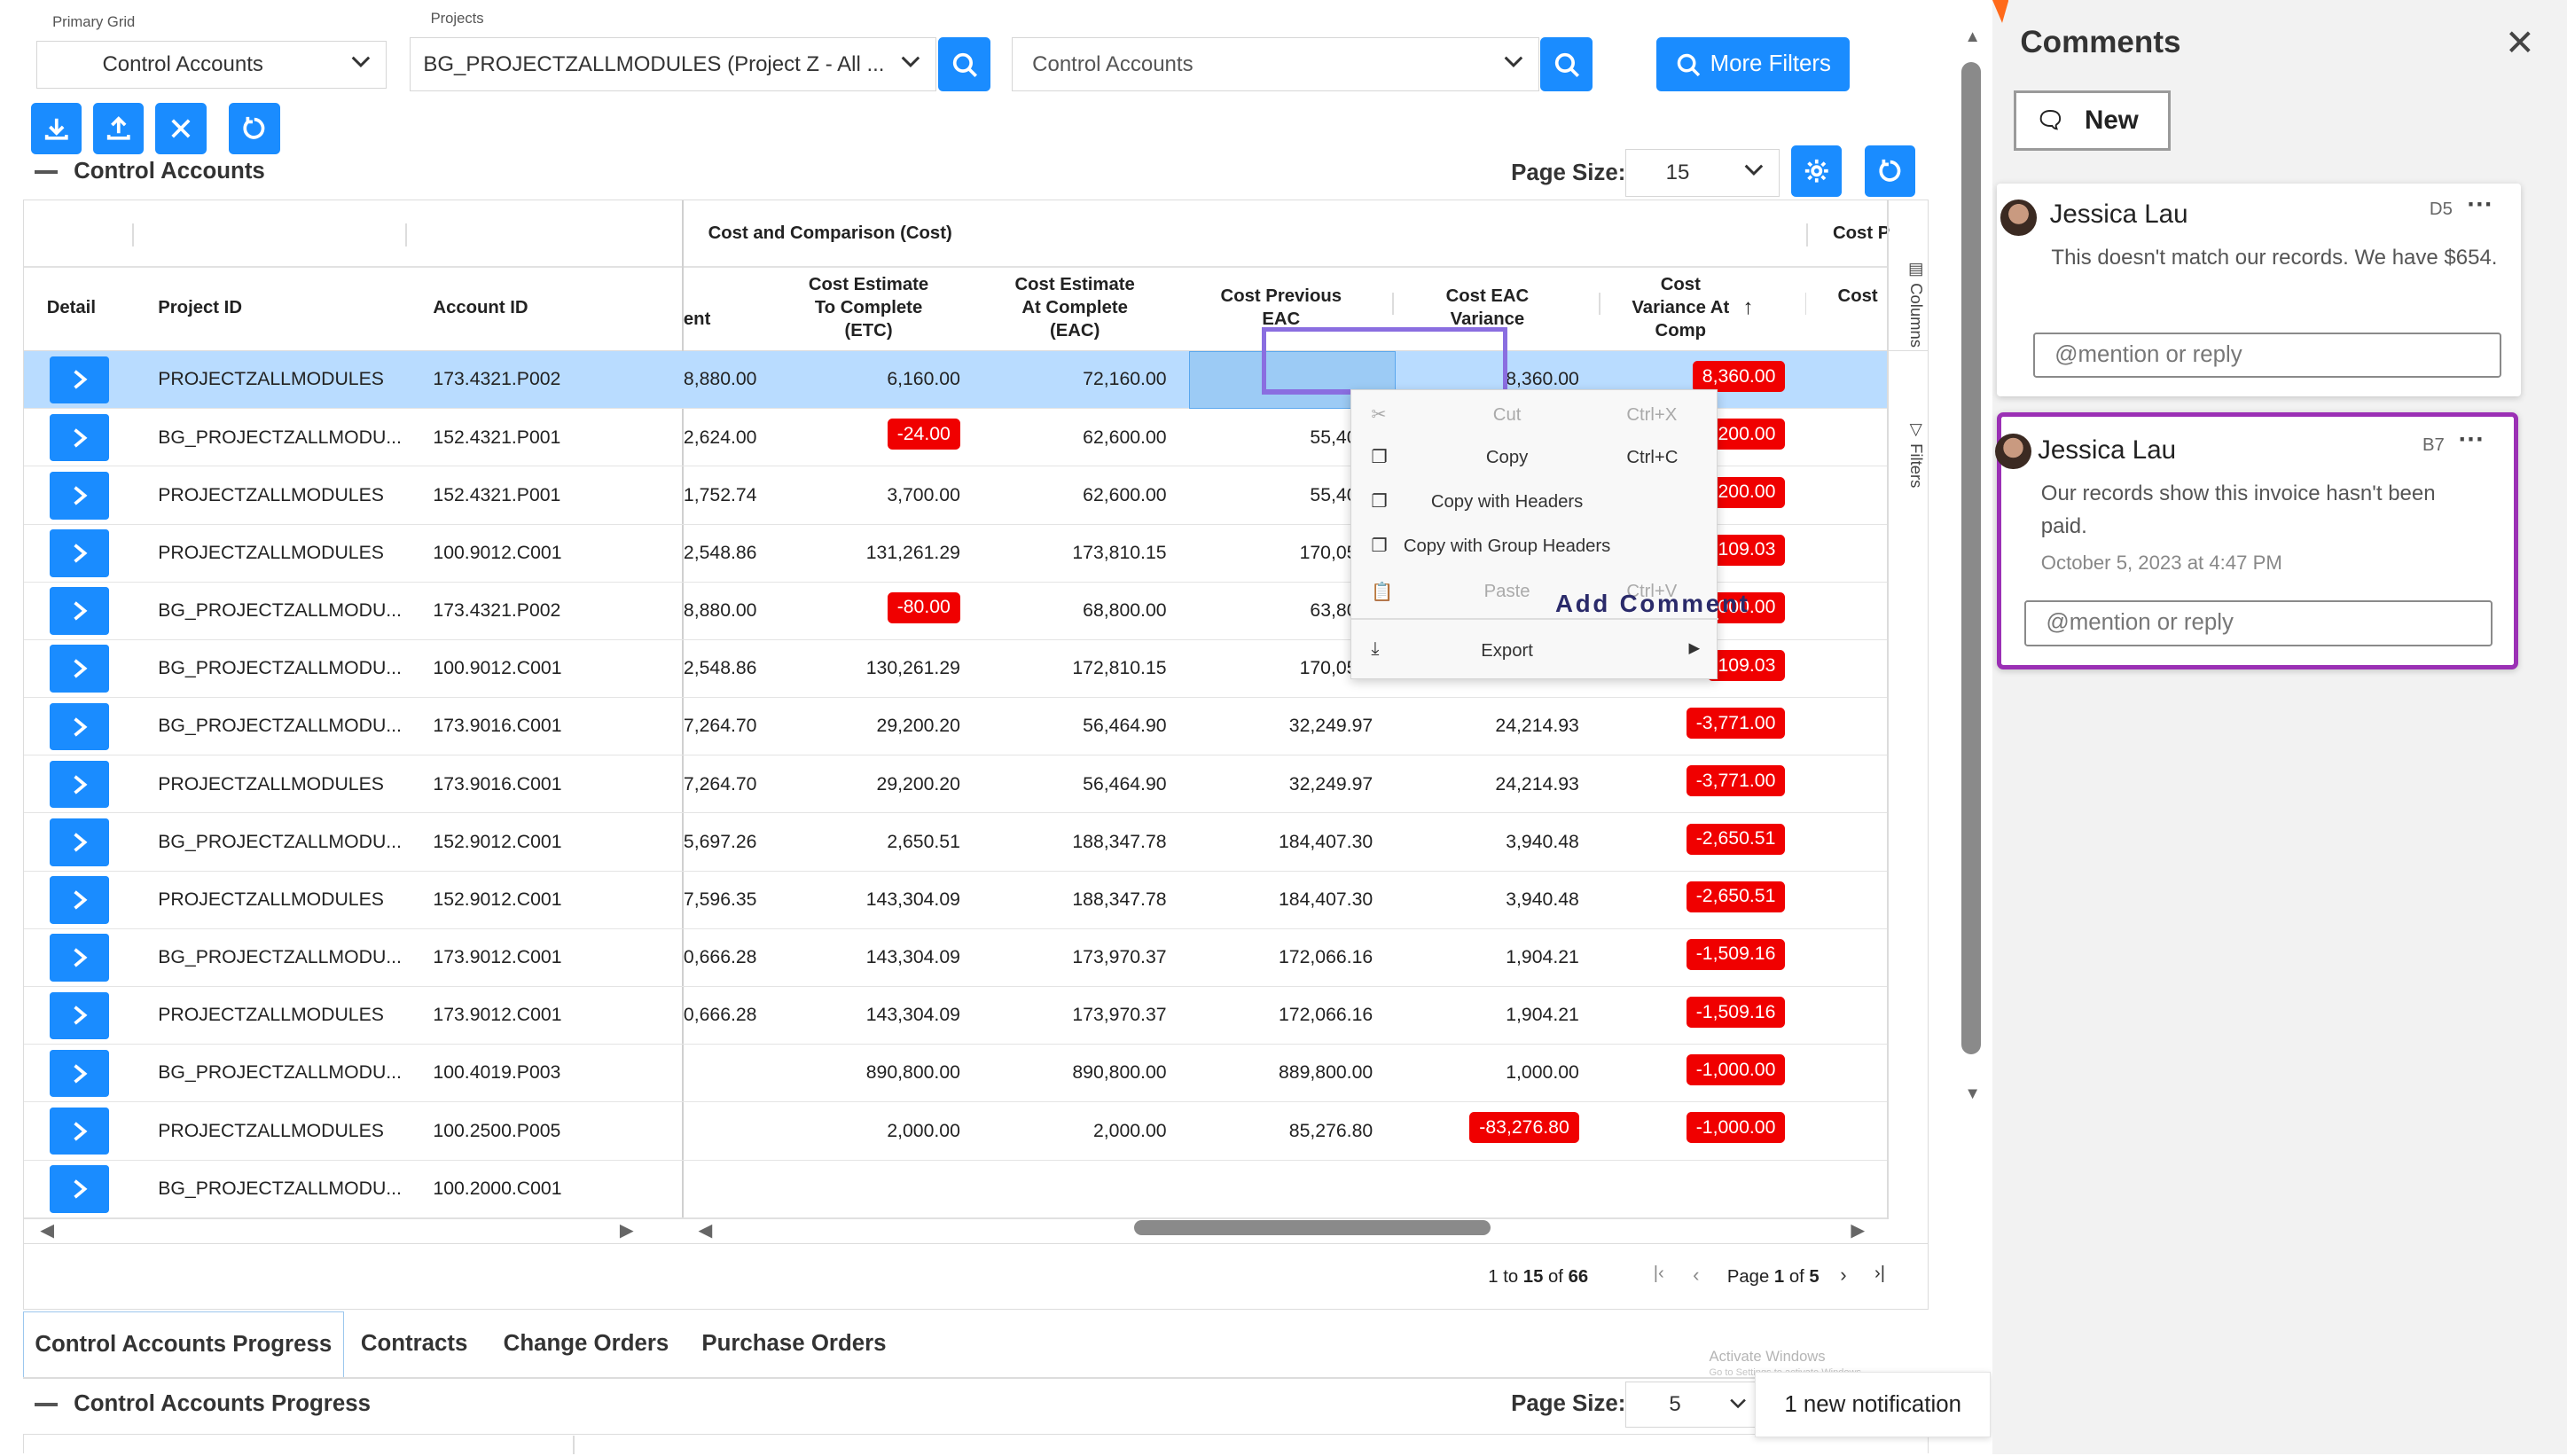  I want to click on cell-commitment: 2,548.86, so click(720, 668).